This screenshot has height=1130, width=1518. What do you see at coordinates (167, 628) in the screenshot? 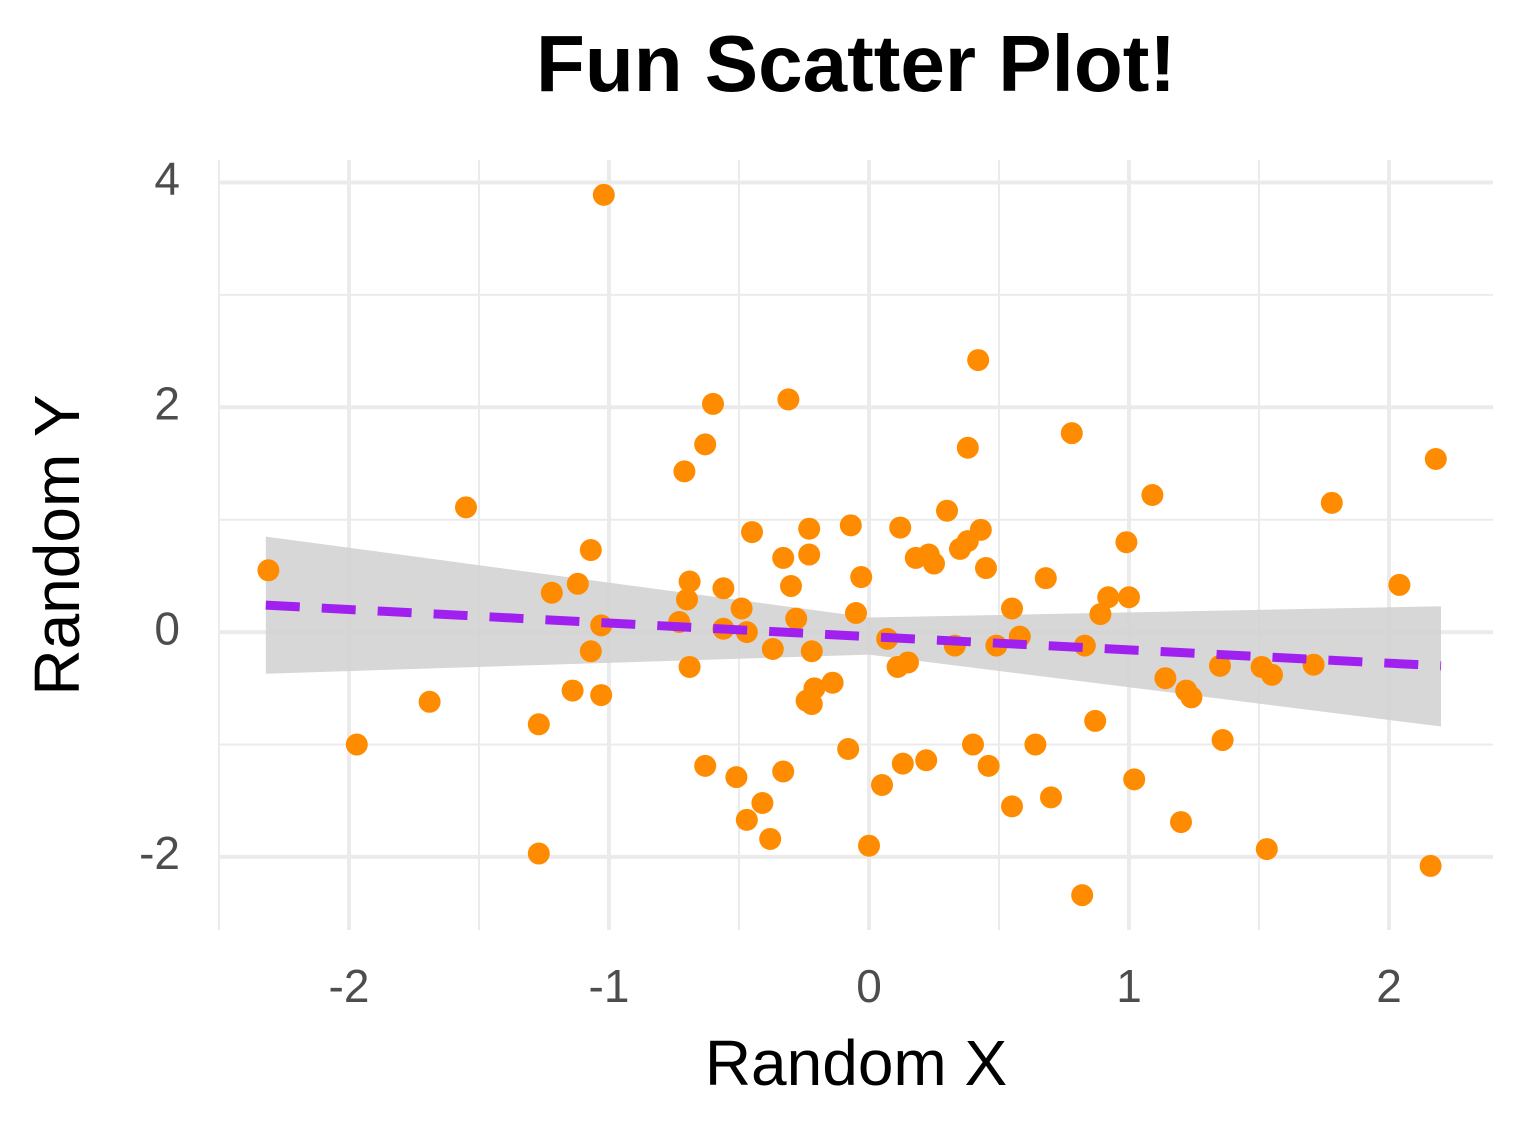
I see `y-tick-label: 0` at bounding box center [167, 628].